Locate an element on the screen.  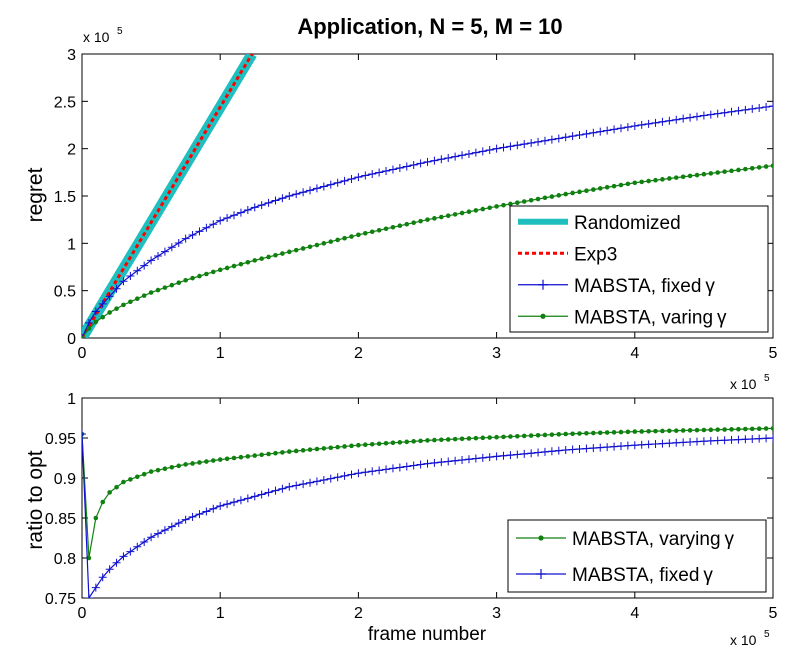
bottom-x-tick-label: 1 is located at coordinates (220, 613).